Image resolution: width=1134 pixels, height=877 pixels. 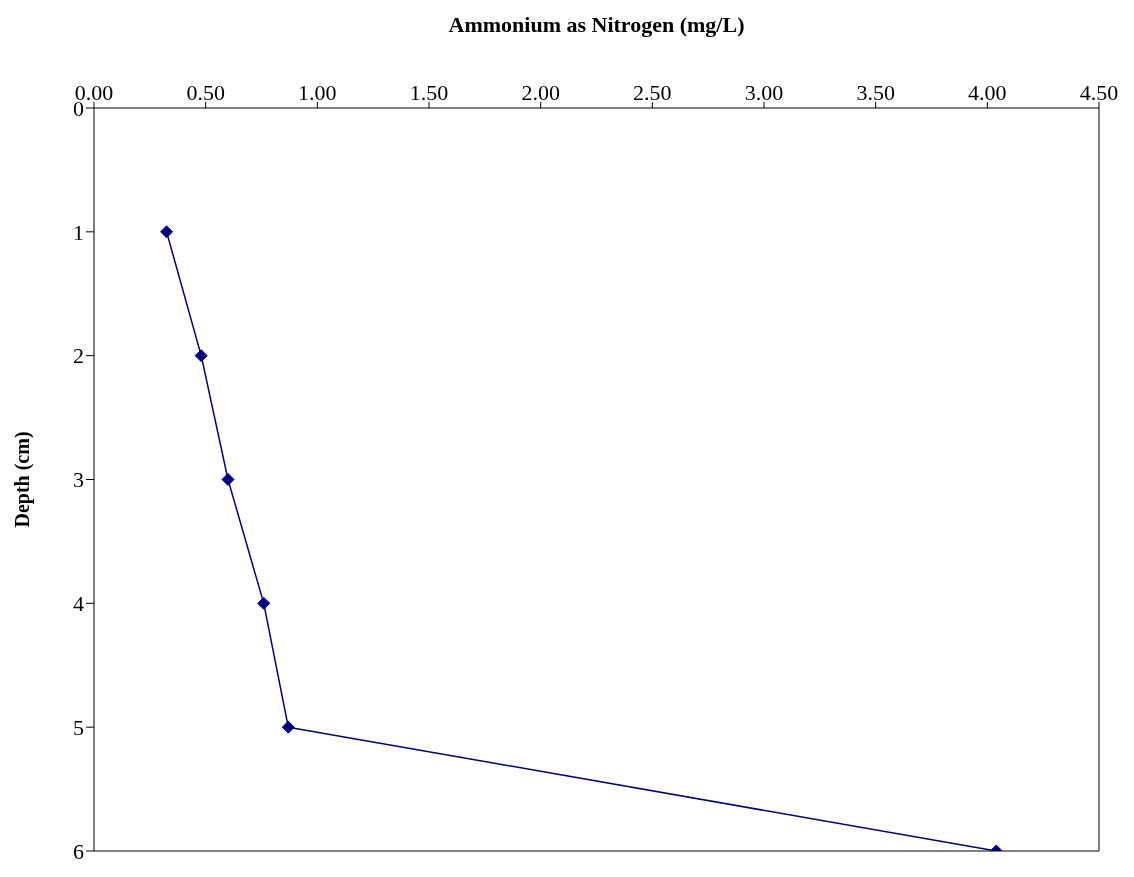 What do you see at coordinates (596, 24) in the screenshot?
I see `x-axis-title: Ammonium as Nitrogen (mg/L)` at bounding box center [596, 24].